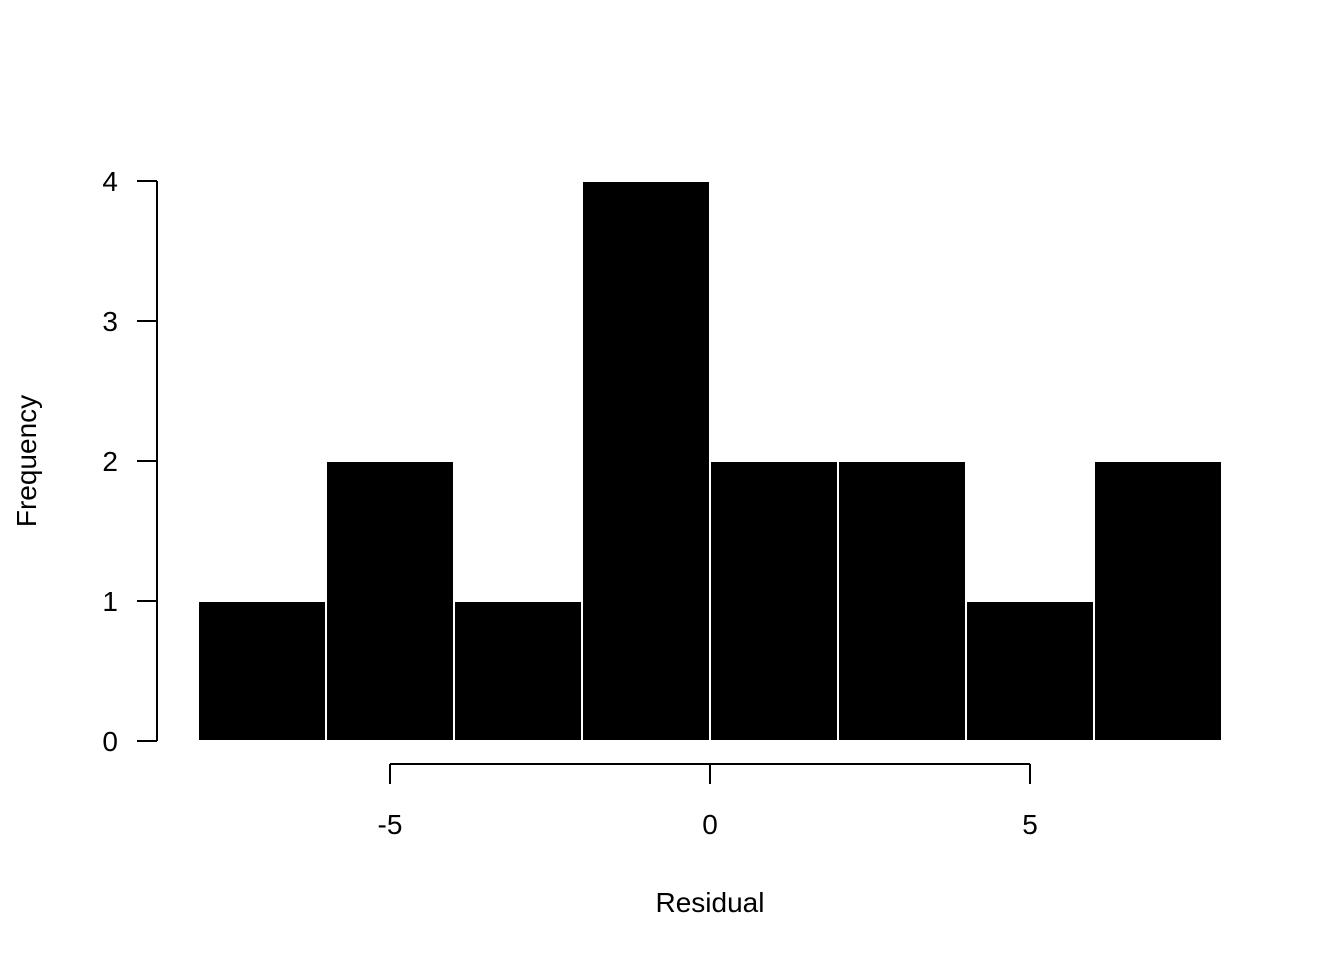 The image size is (1344, 960). Describe the element at coordinates (1030, 824) in the screenshot. I see `x-tick-label: 5` at that location.